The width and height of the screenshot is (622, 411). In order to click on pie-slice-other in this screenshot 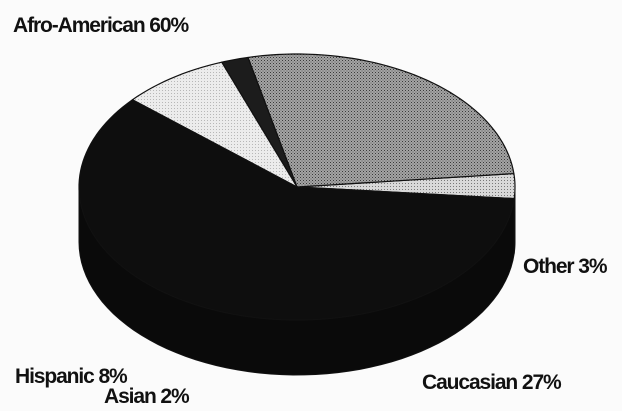, I will do `click(406, 186)`.